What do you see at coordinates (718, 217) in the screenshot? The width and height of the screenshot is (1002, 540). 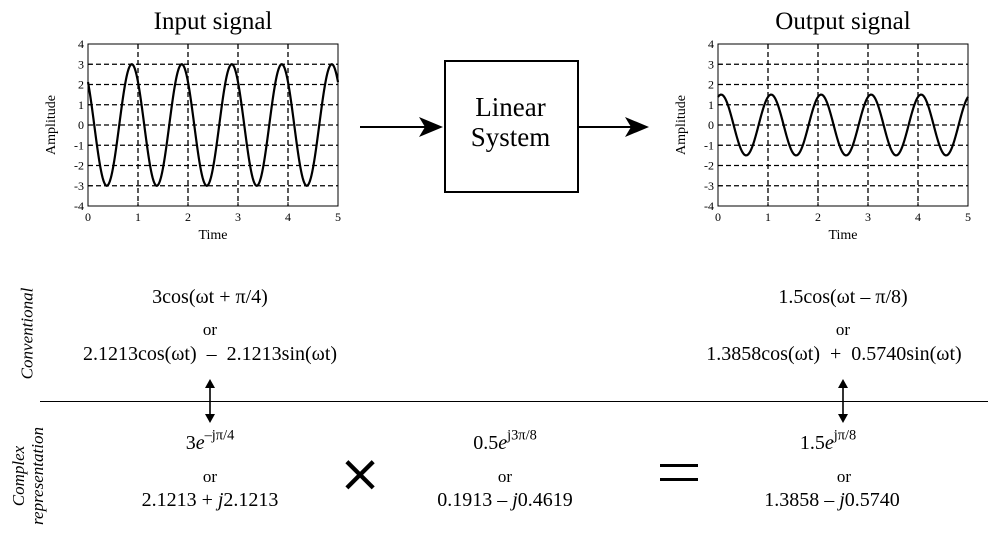 I see `output-chart-xtick-label: 0` at bounding box center [718, 217].